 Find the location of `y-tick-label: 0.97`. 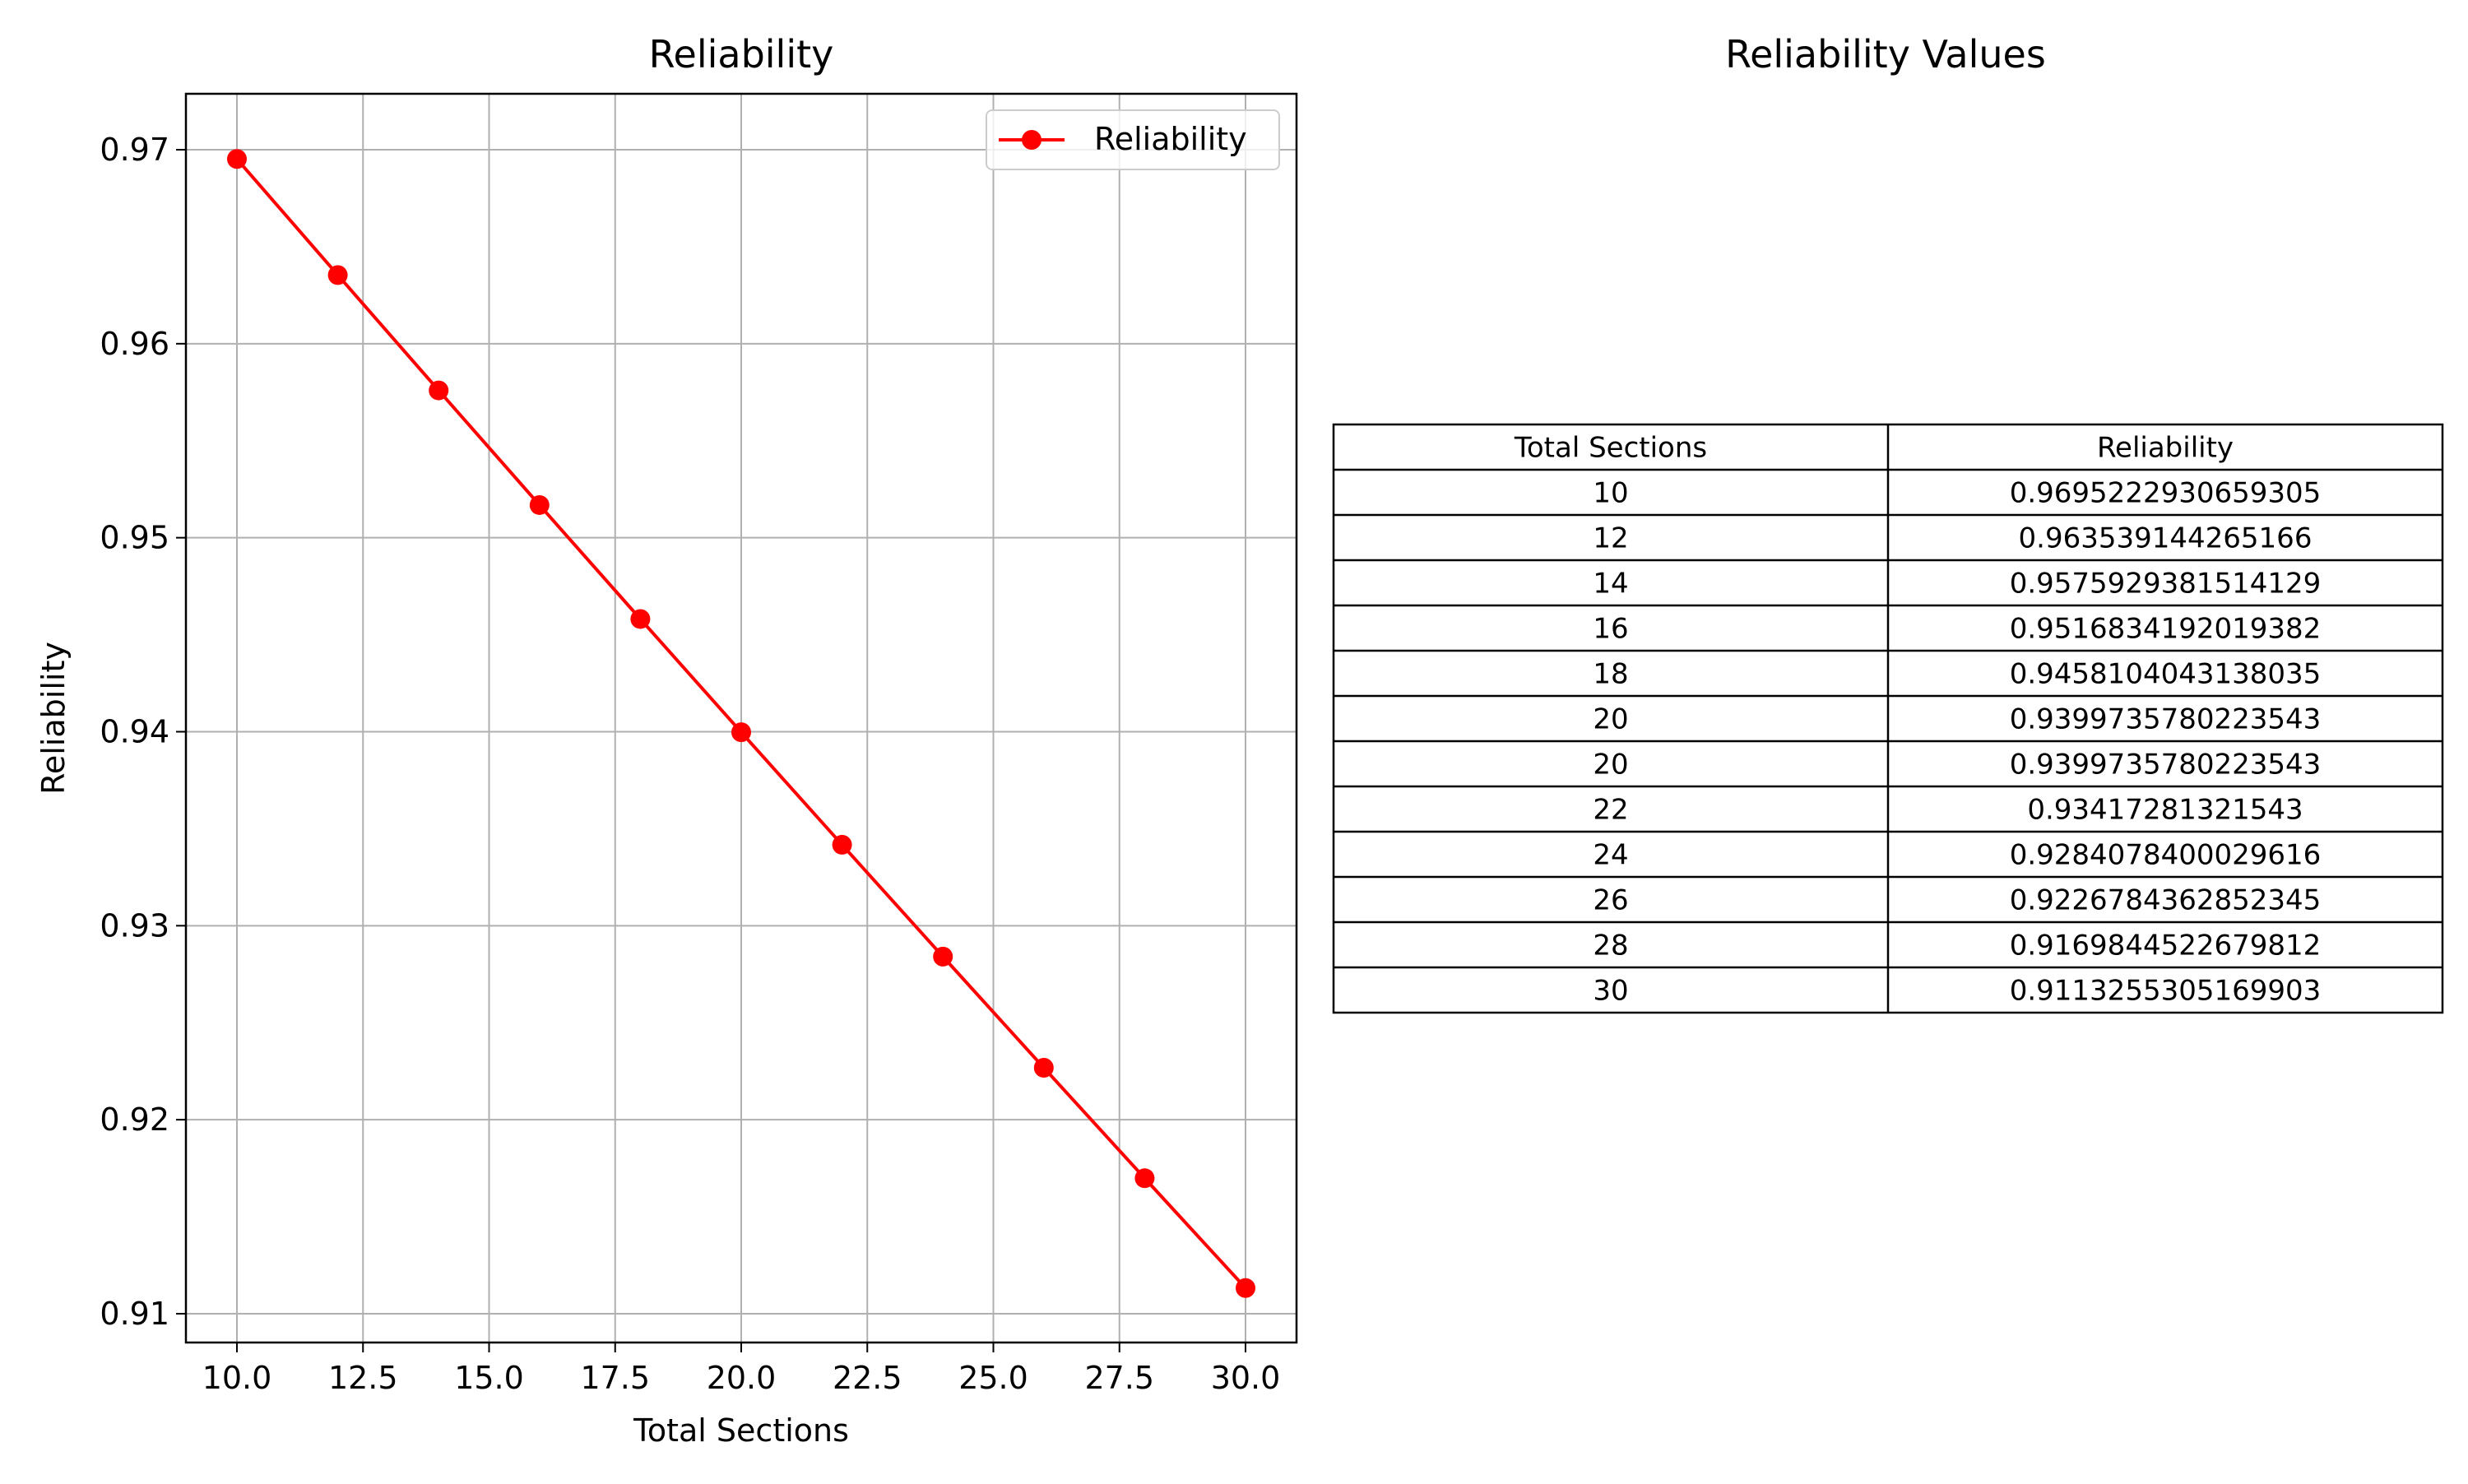

y-tick-label: 0.97 is located at coordinates (134, 150).